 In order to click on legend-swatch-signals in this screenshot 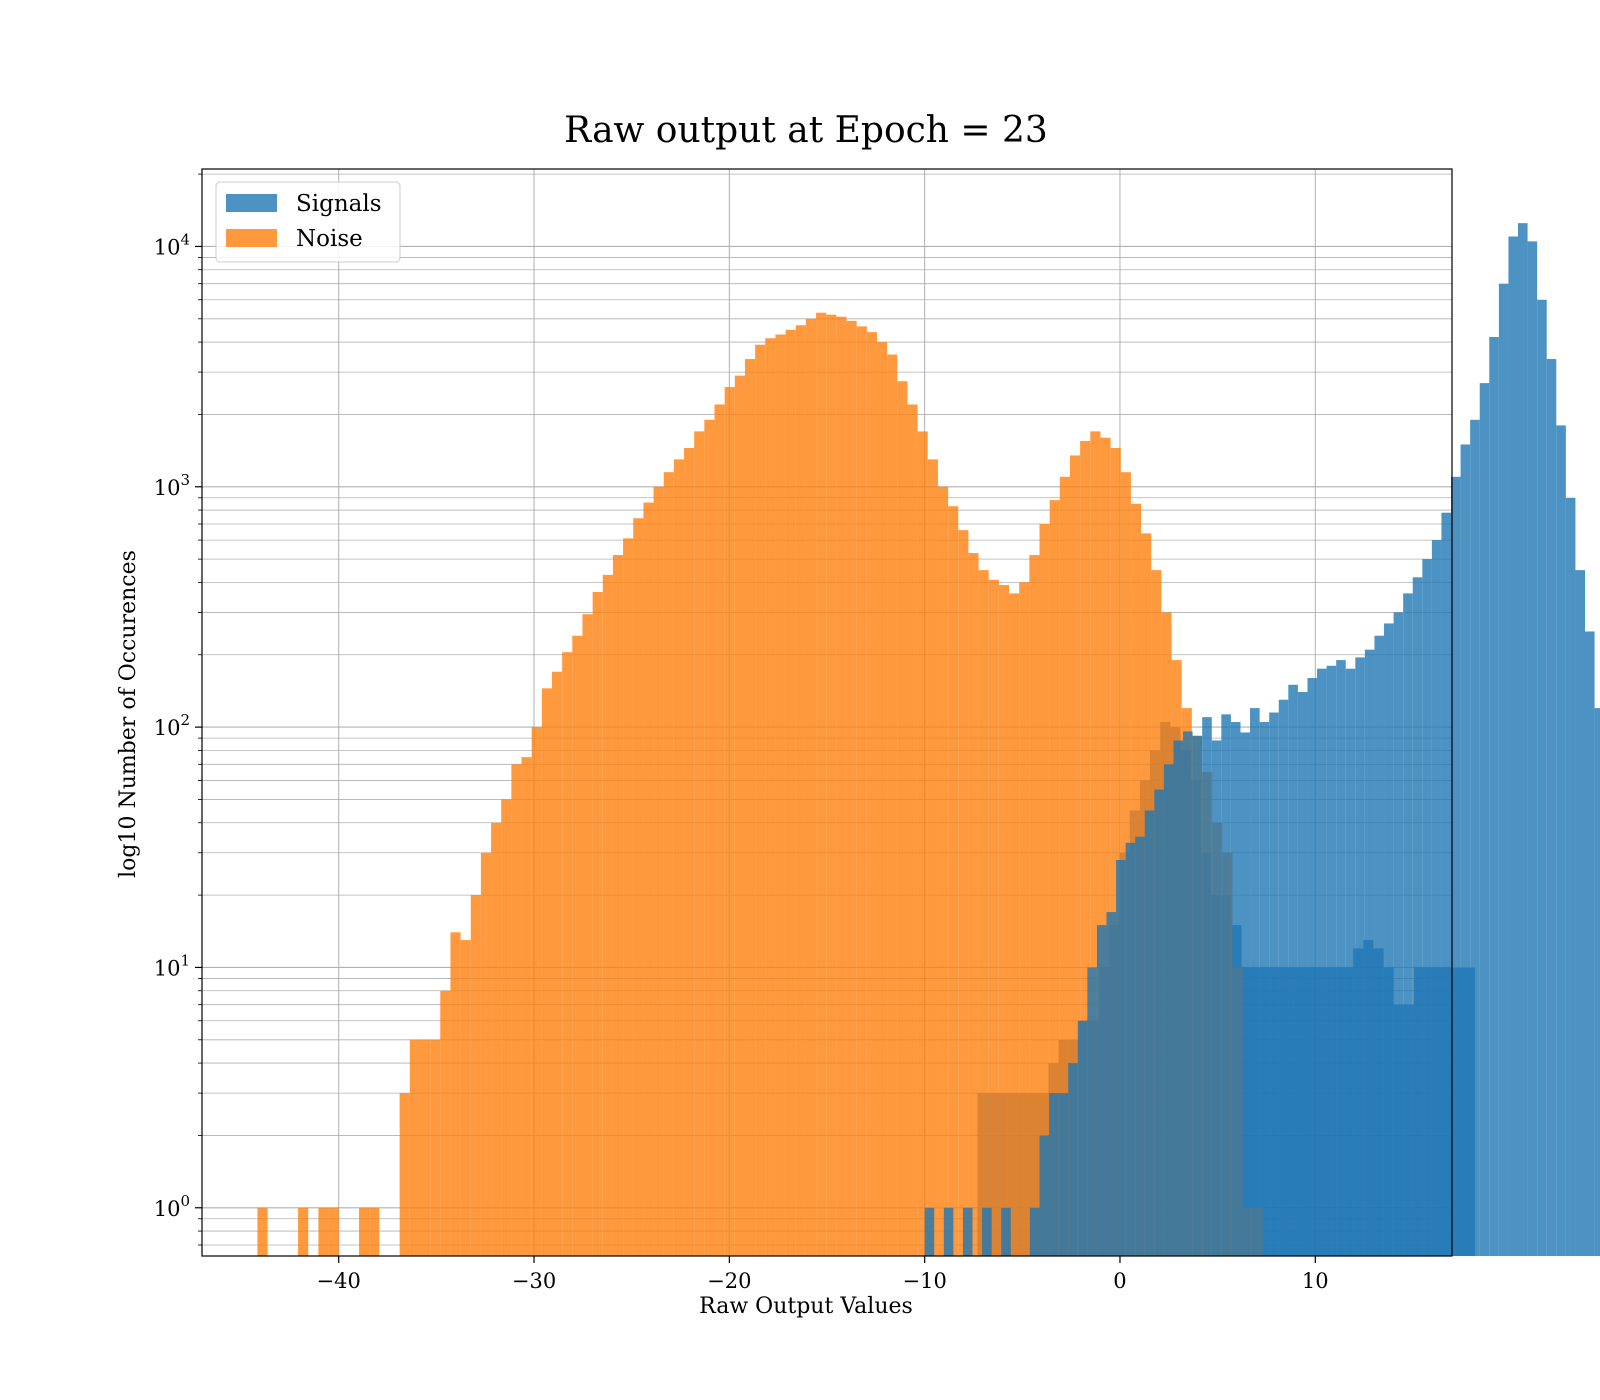, I will do `click(251, 203)`.